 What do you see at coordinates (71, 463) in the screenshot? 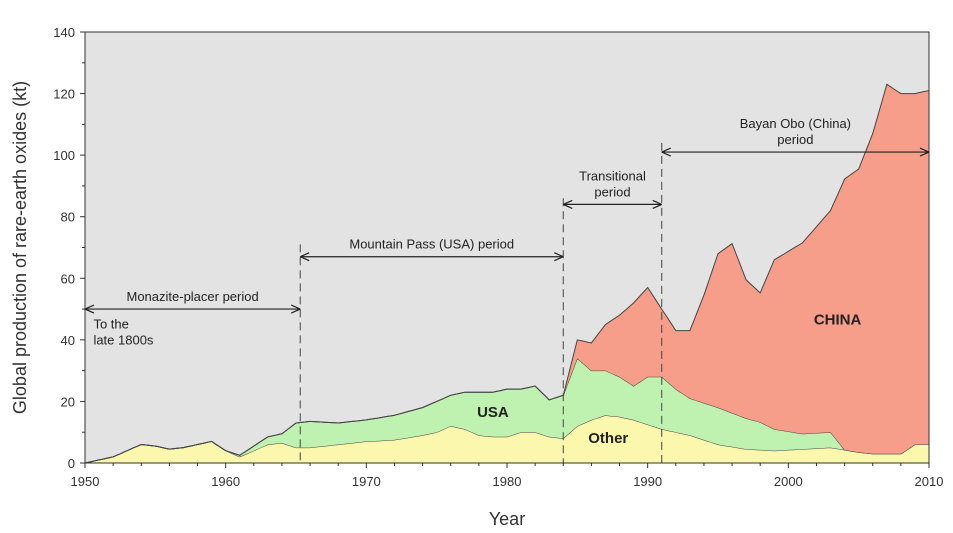
I see `y-tick-label: 0` at bounding box center [71, 463].